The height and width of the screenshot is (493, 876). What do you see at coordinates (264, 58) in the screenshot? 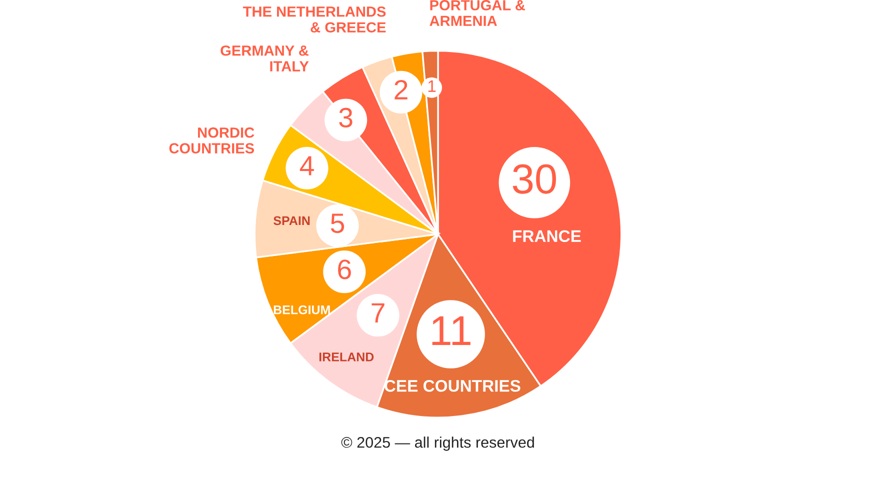
I see `slice-label: GERMANY & ITALY` at bounding box center [264, 58].